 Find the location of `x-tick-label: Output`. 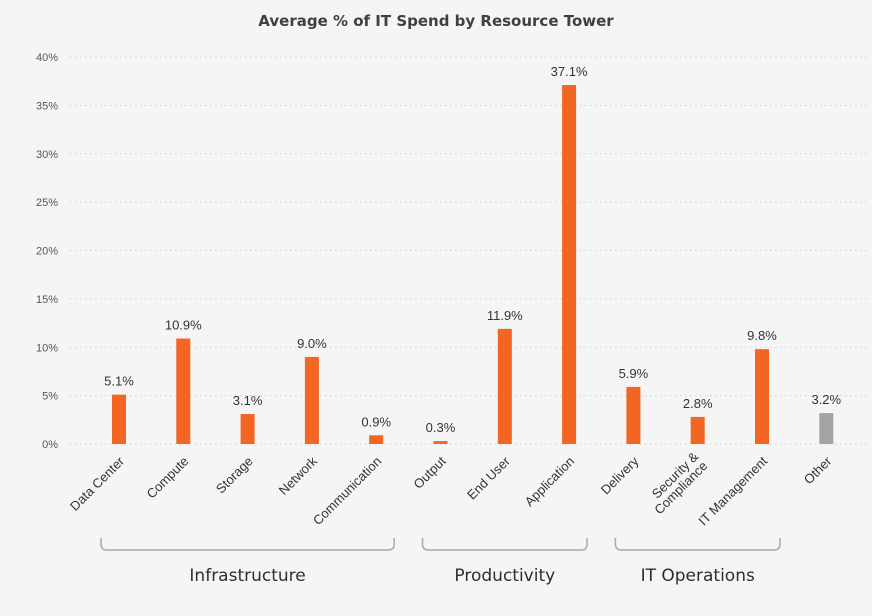

x-tick-label: Output is located at coordinates (429, 472).